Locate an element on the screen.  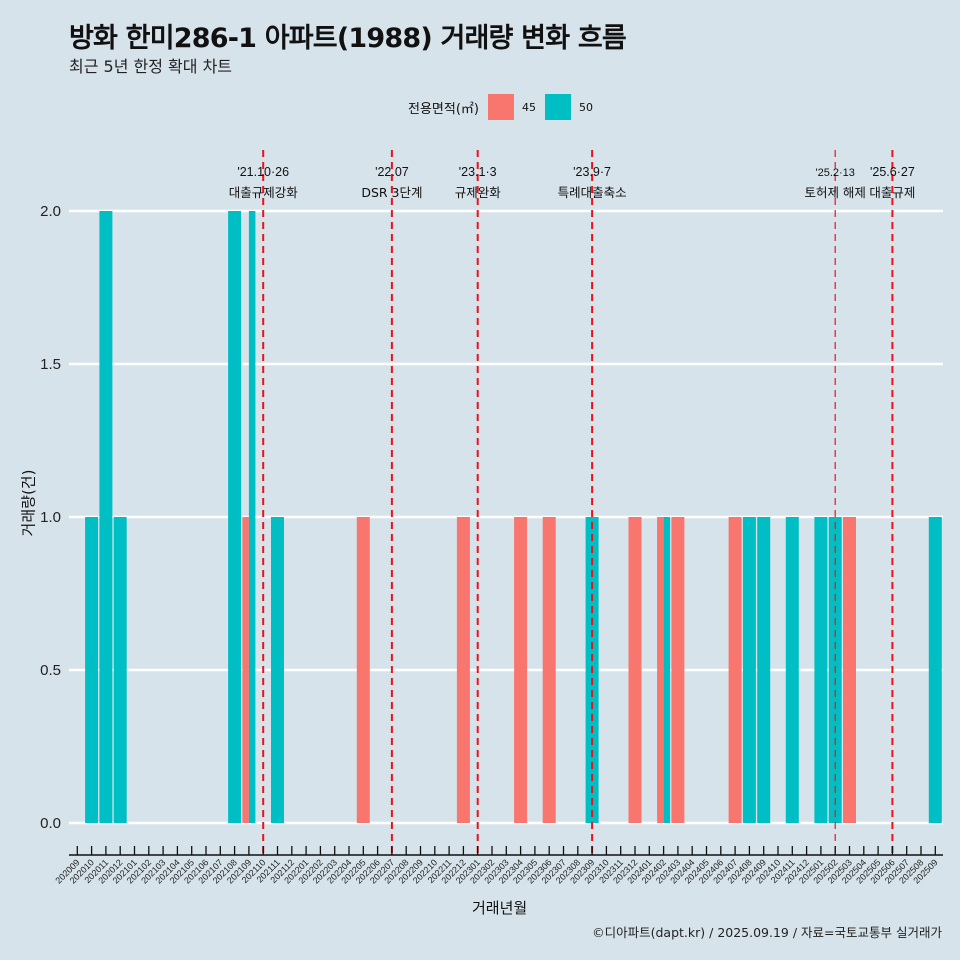
event-date-label: '22.07 is located at coordinates (392, 172).